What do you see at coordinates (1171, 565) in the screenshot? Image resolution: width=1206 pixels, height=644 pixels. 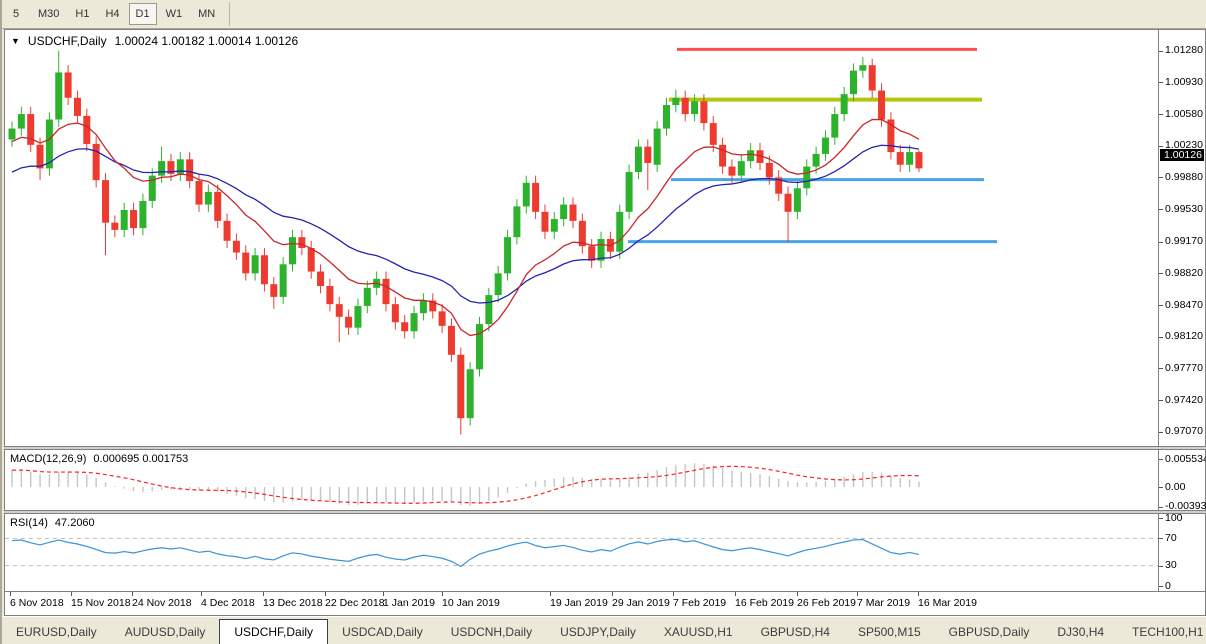 I see `scale-tick-label: 30` at bounding box center [1171, 565].